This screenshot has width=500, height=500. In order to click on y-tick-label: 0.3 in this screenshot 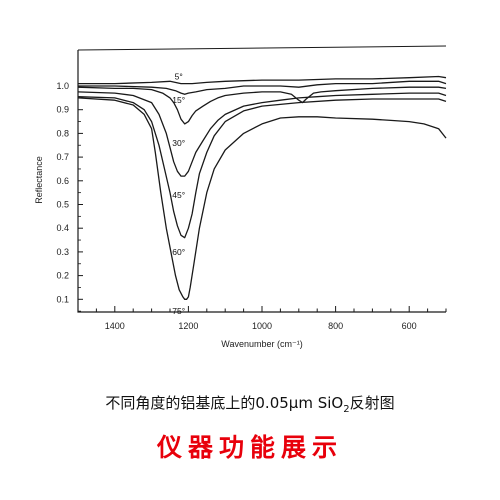, I will do `click(62, 252)`.